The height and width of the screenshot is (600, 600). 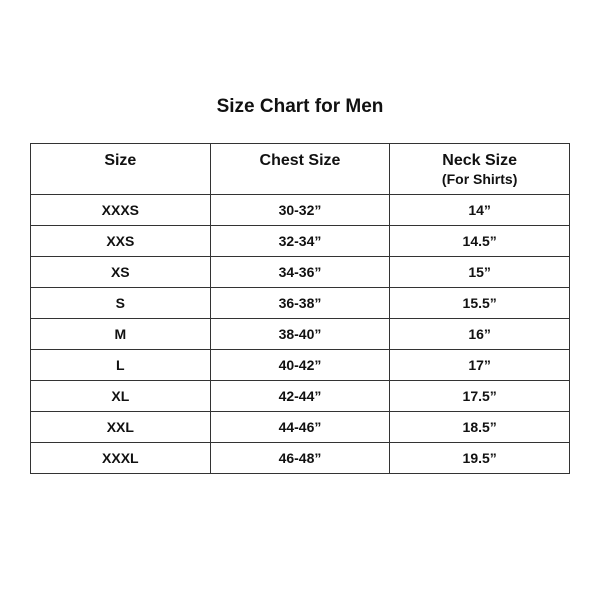 What do you see at coordinates (479, 179) in the screenshot?
I see `header-neck-sublabel: (For Shirts)` at bounding box center [479, 179].